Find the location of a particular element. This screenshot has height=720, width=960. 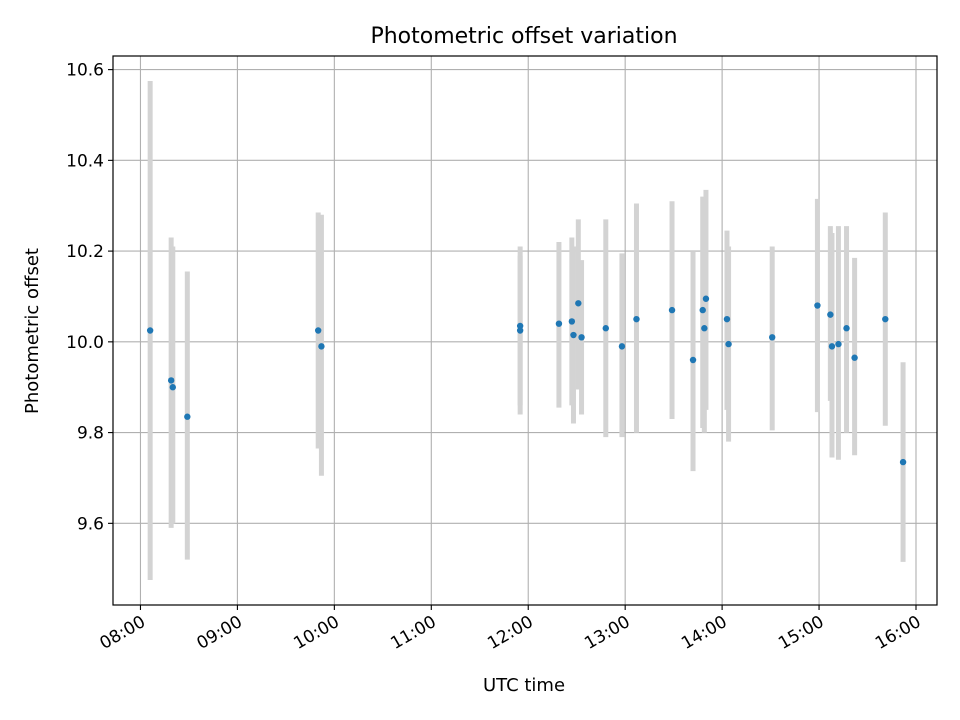

y-tick-label: 9.8 is located at coordinates (90, 434).